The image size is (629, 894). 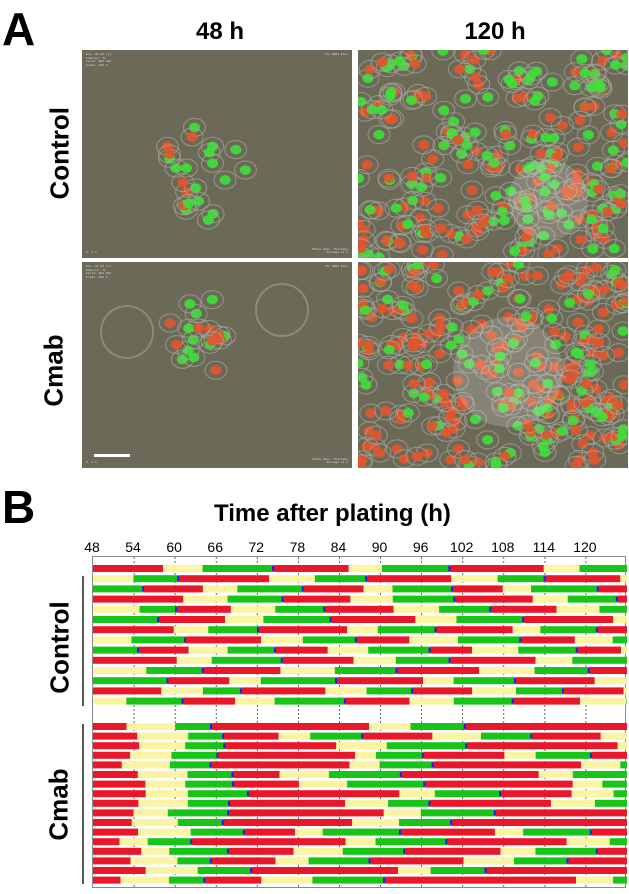 What do you see at coordinates (215, 547) in the screenshot?
I see `tick-label: 66` at bounding box center [215, 547].